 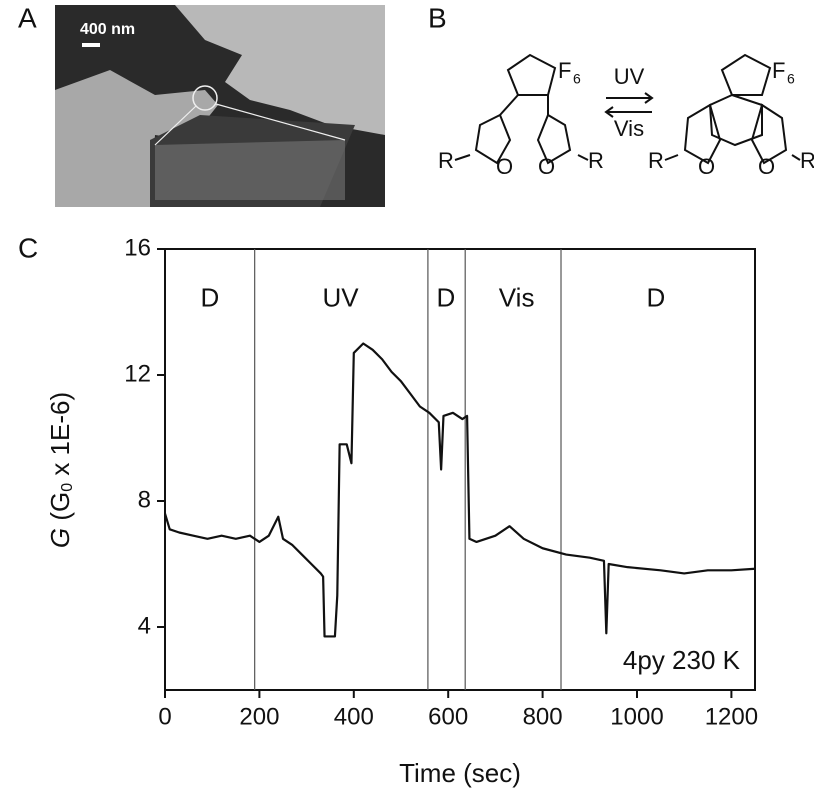 What do you see at coordinates (629, 76) in the screenshot?
I see `arrow-label: UV` at bounding box center [629, 76].